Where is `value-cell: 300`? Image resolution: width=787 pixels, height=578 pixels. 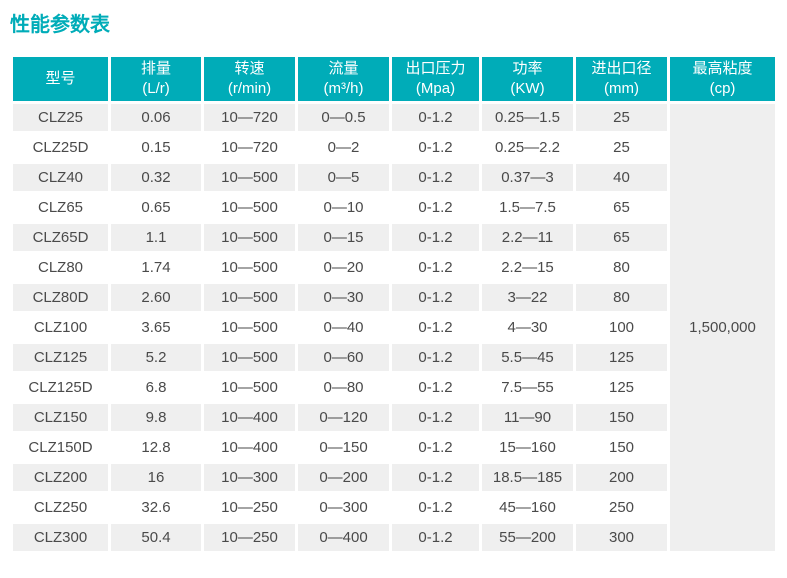 value-cell: 300 is located at coordinates (621, 537).